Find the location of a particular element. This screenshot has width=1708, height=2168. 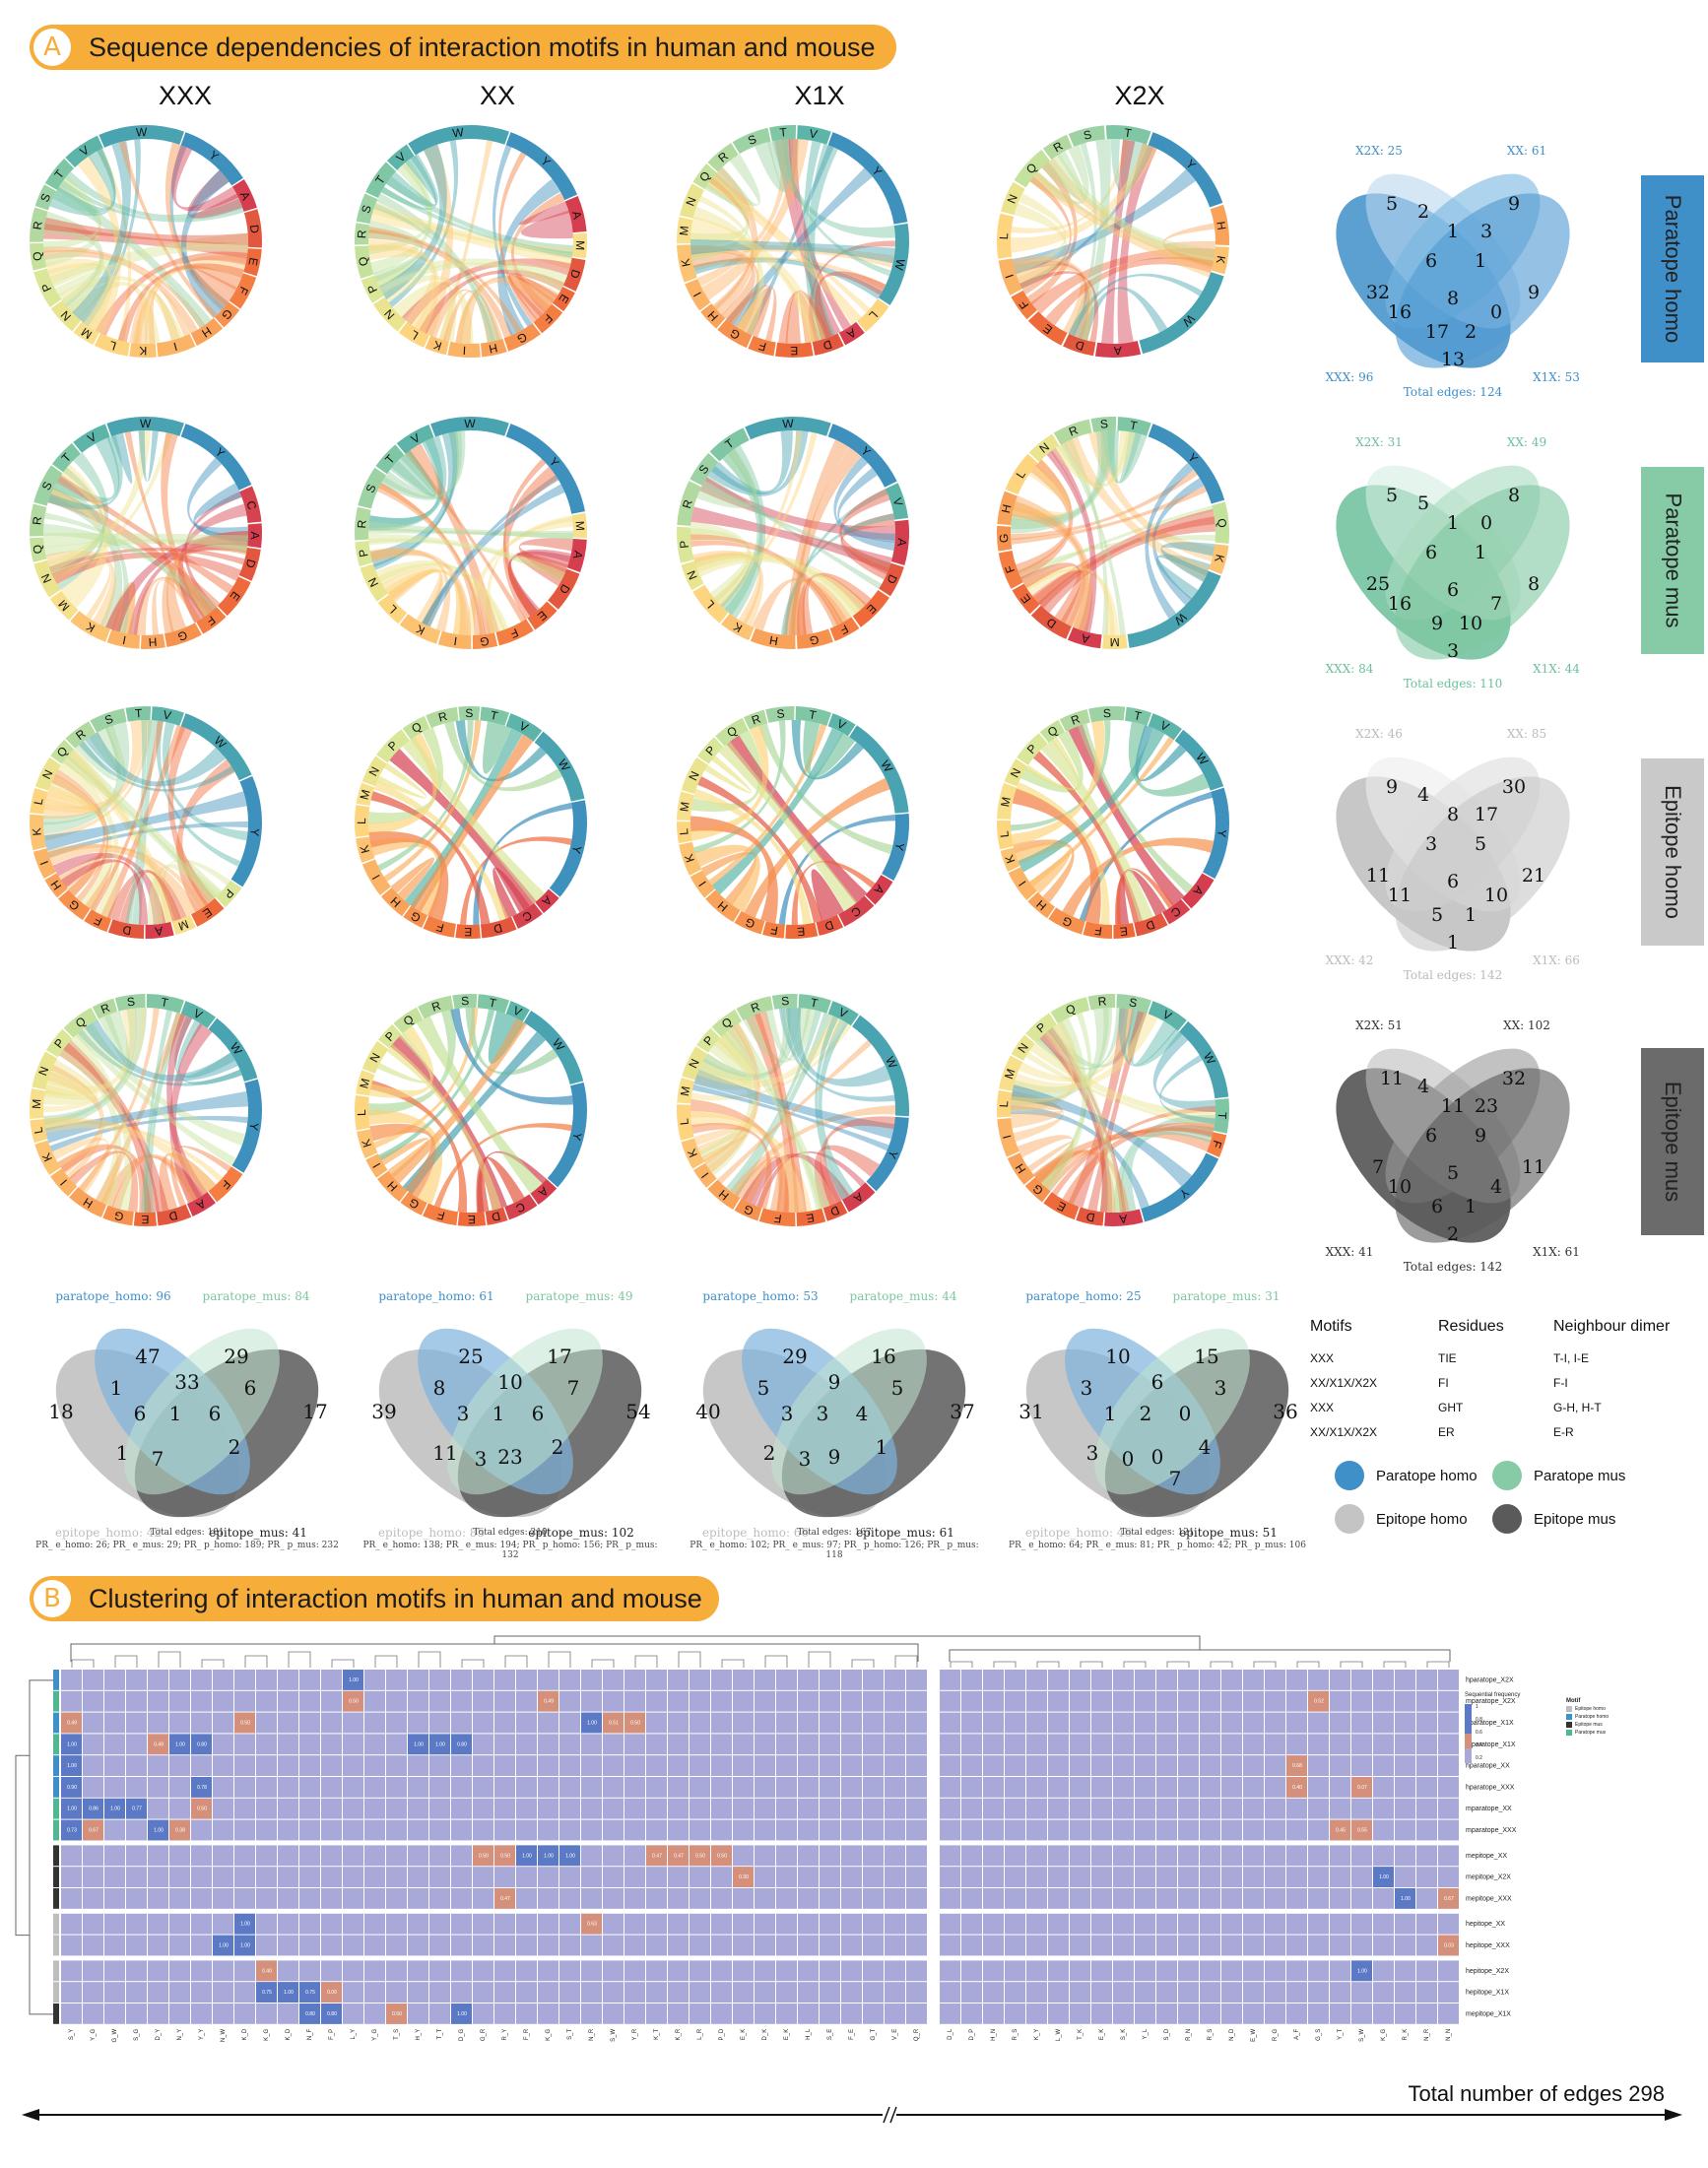

venn-region-count: 4 is located at coordinates (862, 1414).